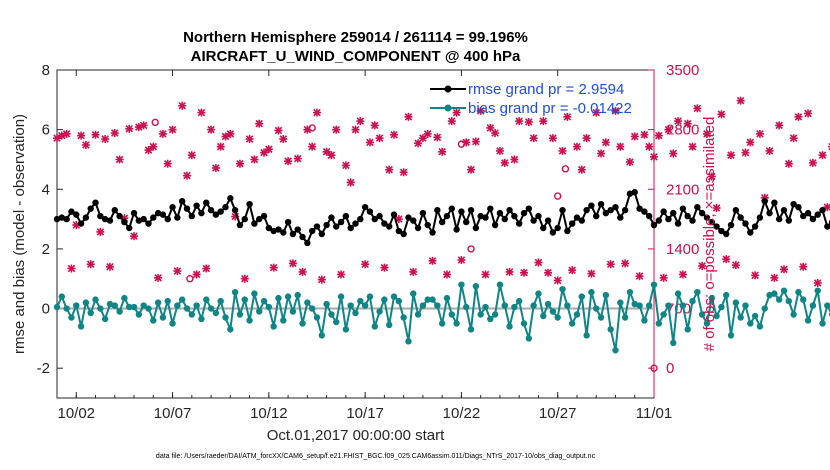  Describe the element at coordinates (550, 108) in the screenshot. I see `legend-bias-label: bias grand pr = -0.01422` at that location.